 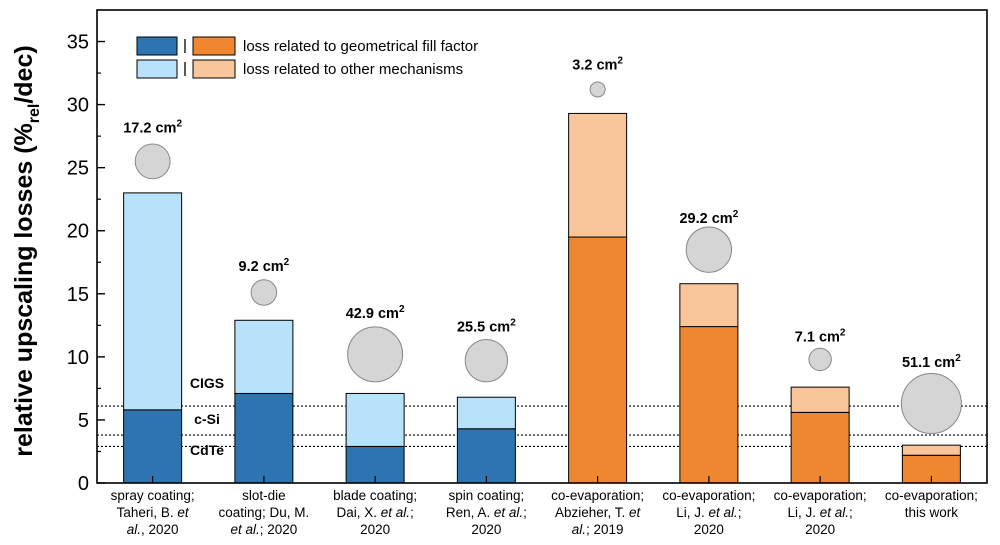 What do you see at coordinates (360, 46) in the screenshot?
I see `legend-entry-1: loss related to geometrical fill factor` at bounding box center [360, 46].